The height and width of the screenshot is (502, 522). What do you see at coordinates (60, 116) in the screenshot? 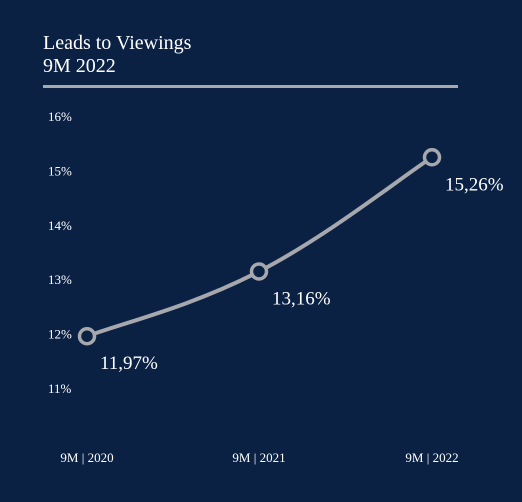
I see `y-tick-label: 16%` at bounding box center [60, 116].